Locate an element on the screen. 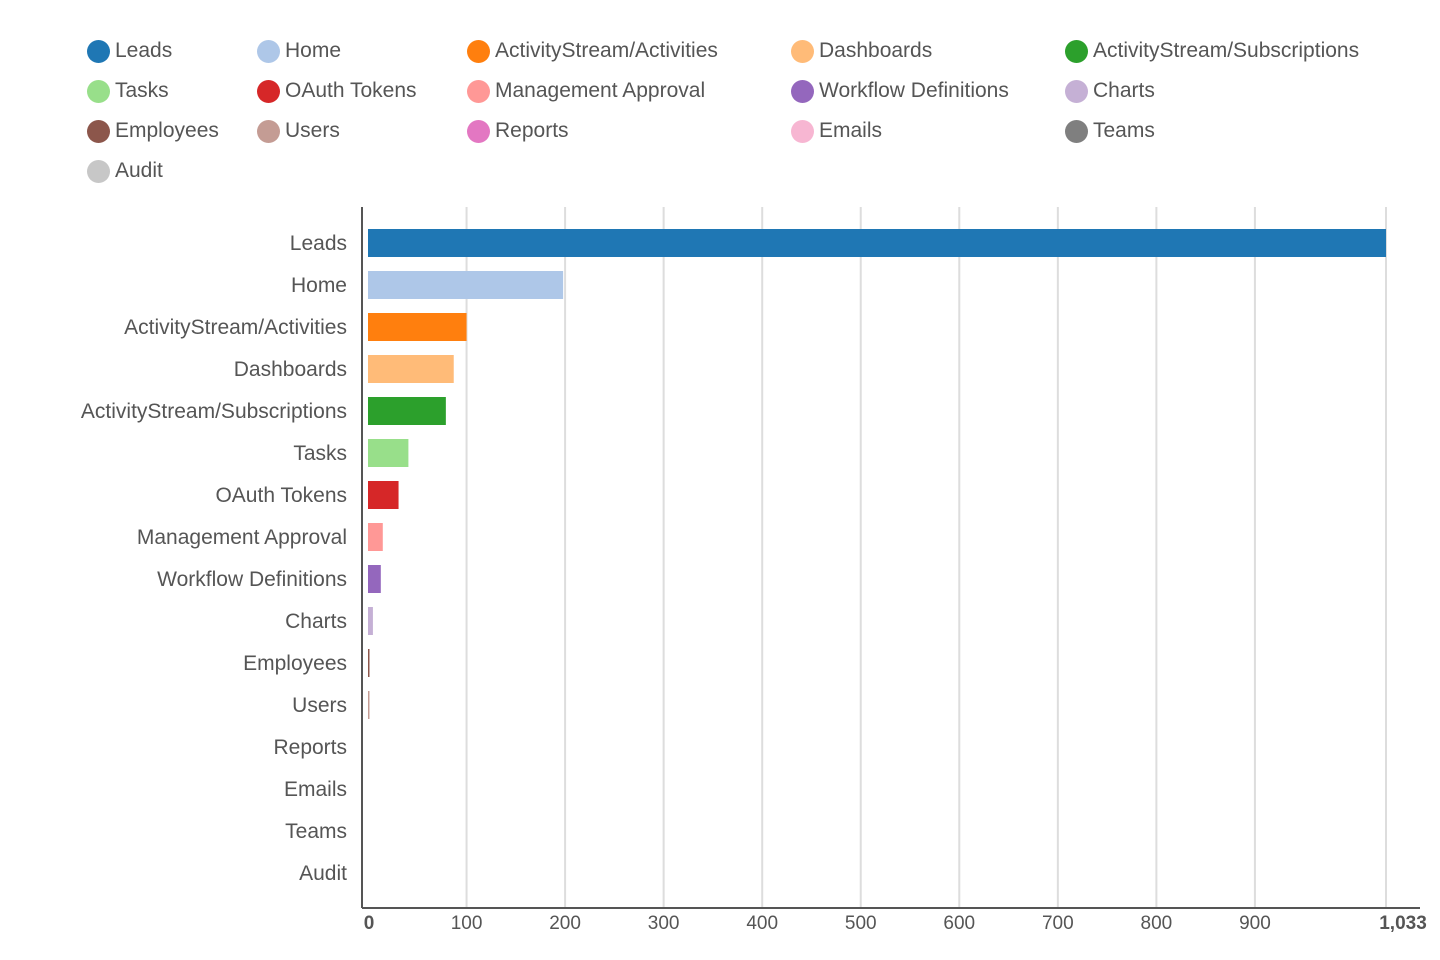  legend-label: OAuth Tokens is located at coordinates (351, 90).